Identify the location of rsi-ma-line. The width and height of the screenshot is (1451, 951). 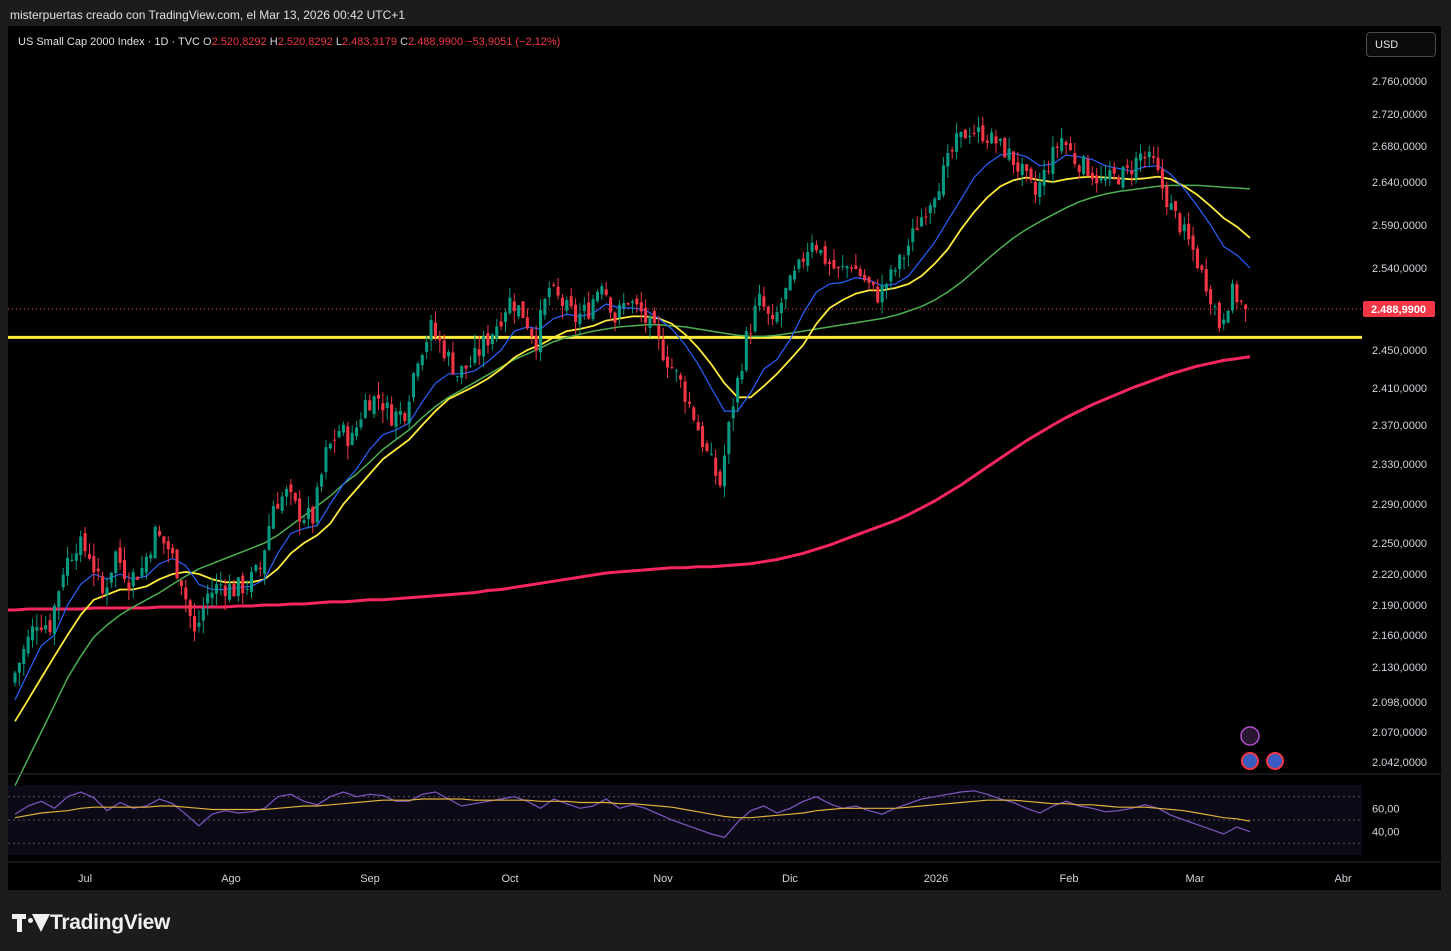
(632, 810).